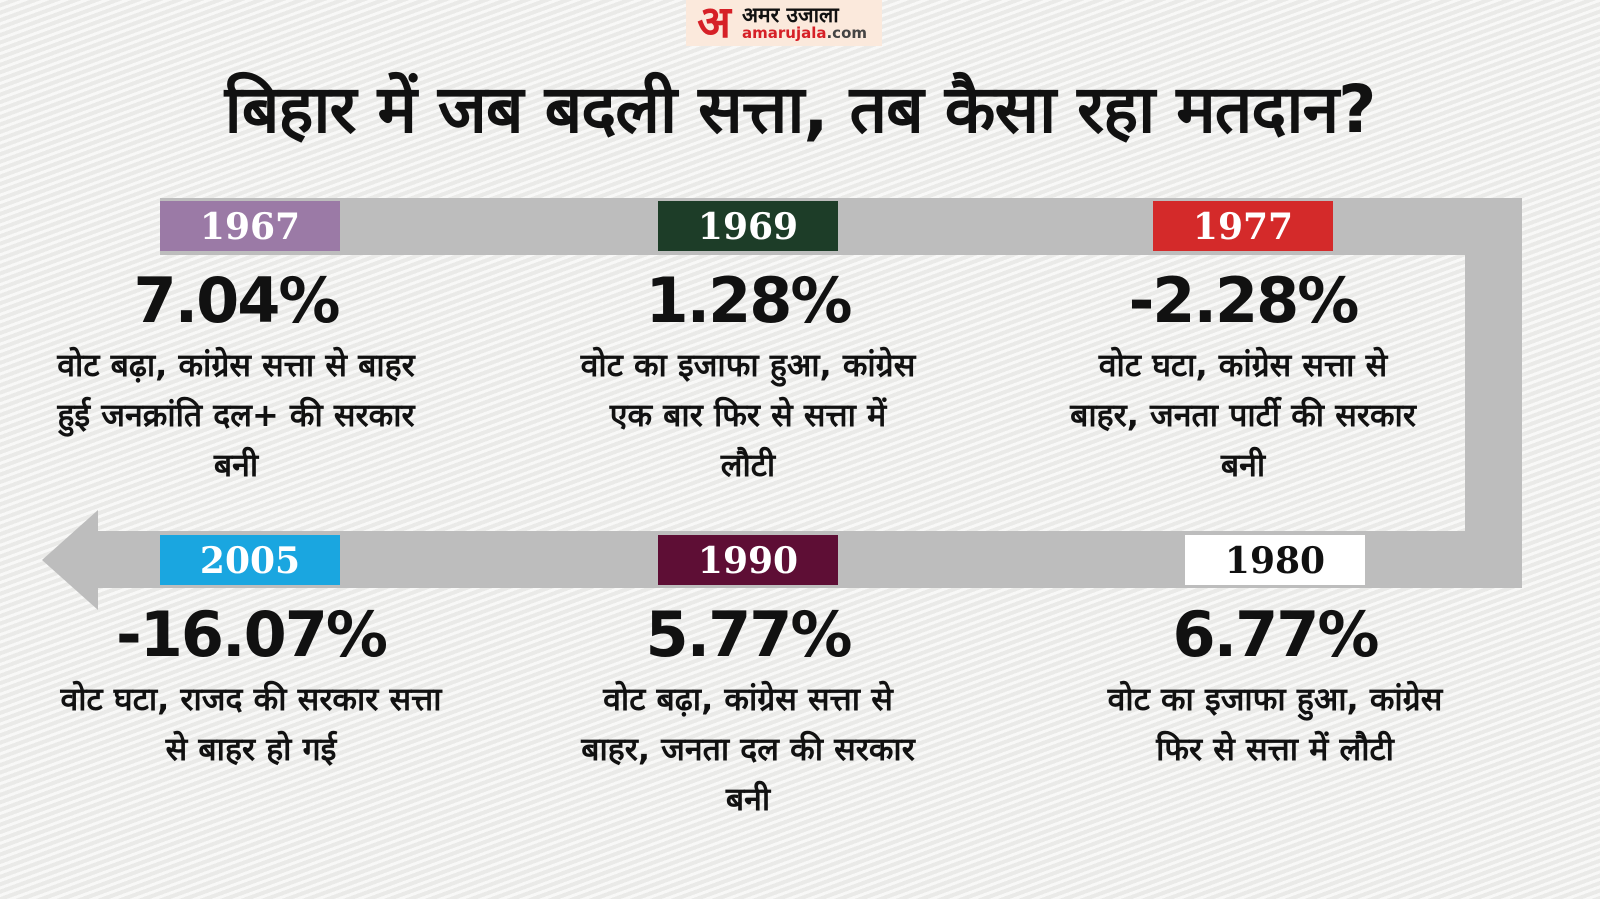 The height and width of the screenshot is (899, 1600). I want to click on vote-change-percent: -16.07%, so click(252, 634).